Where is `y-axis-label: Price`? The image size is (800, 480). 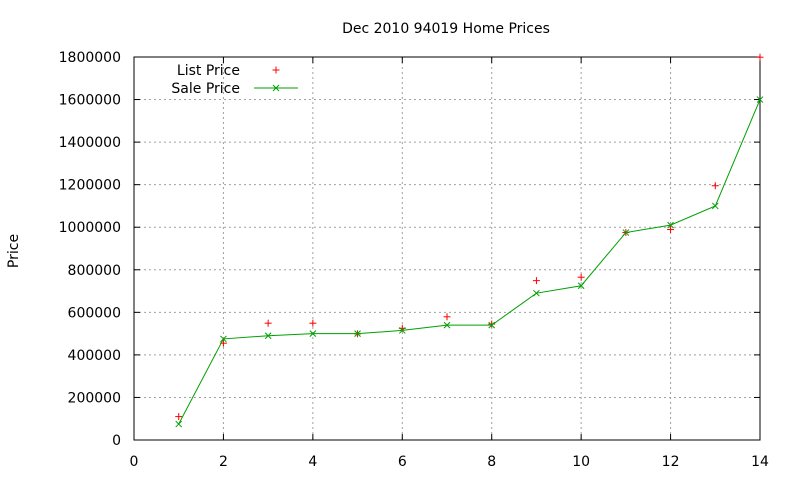
y-axis-label: Price is located at coordinates (14, 251).